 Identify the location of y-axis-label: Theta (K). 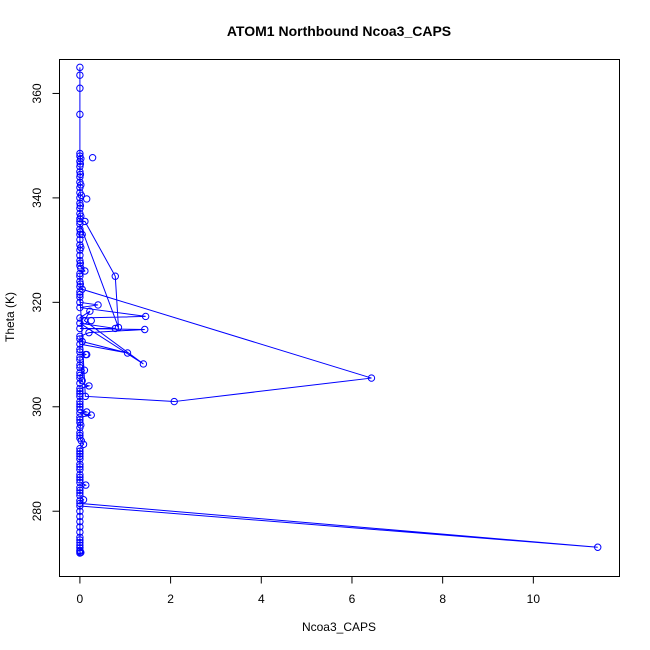
(10, 317).